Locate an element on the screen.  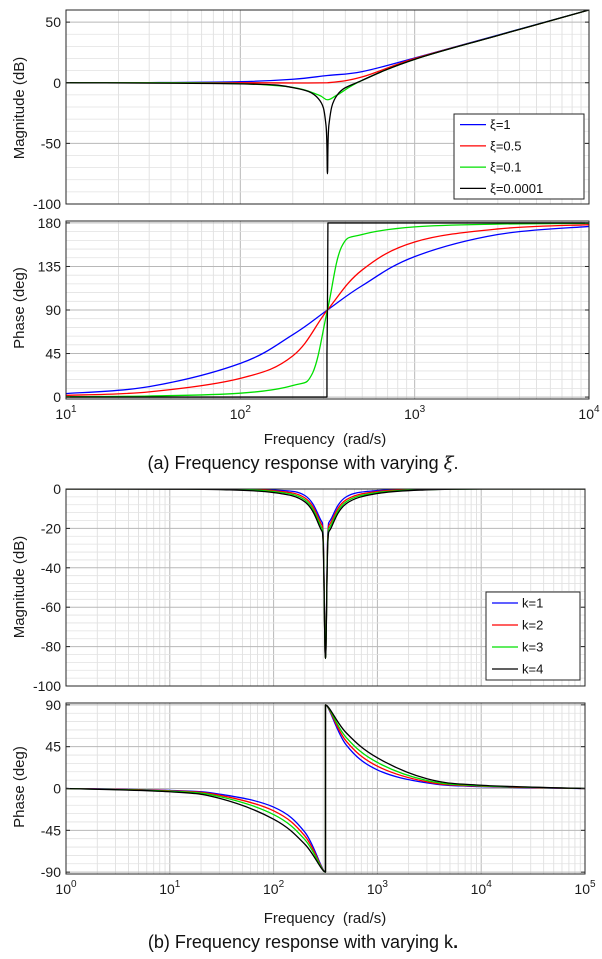
xtick-label: 10⁵ is located at coordinates (585, 888).